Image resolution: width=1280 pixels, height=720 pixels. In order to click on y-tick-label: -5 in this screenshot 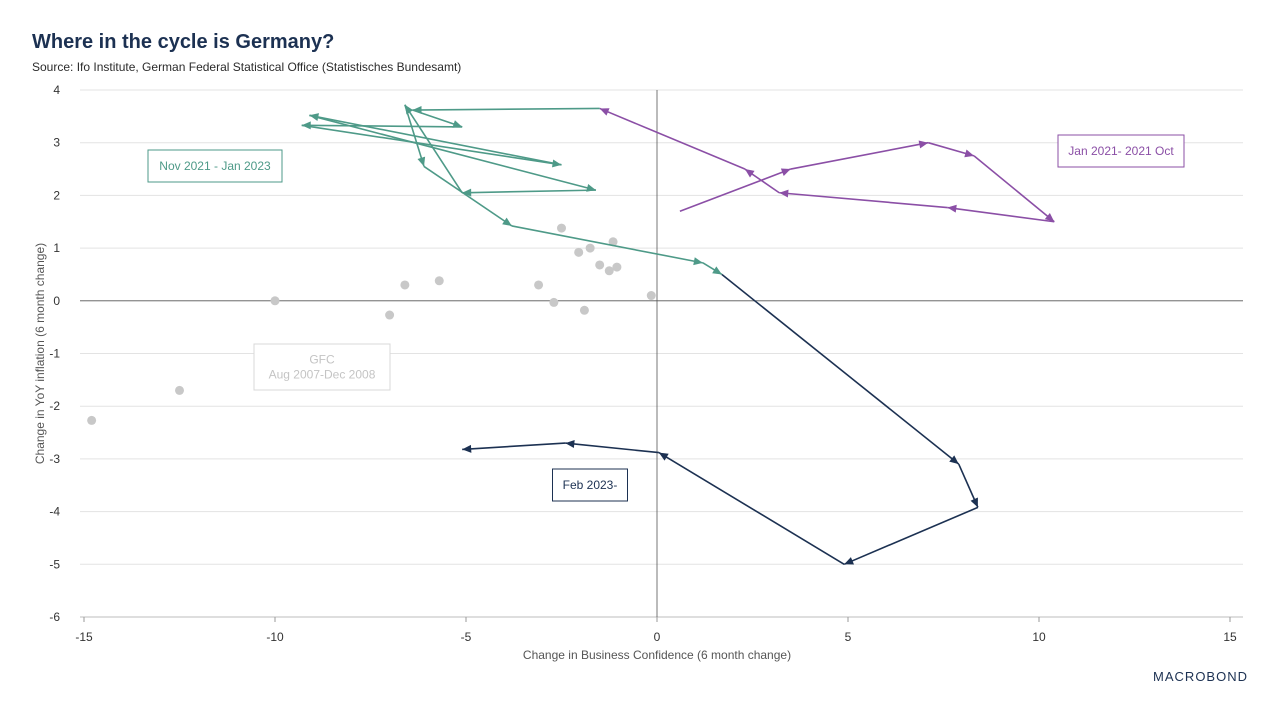, I will do `click(54, 564)`.